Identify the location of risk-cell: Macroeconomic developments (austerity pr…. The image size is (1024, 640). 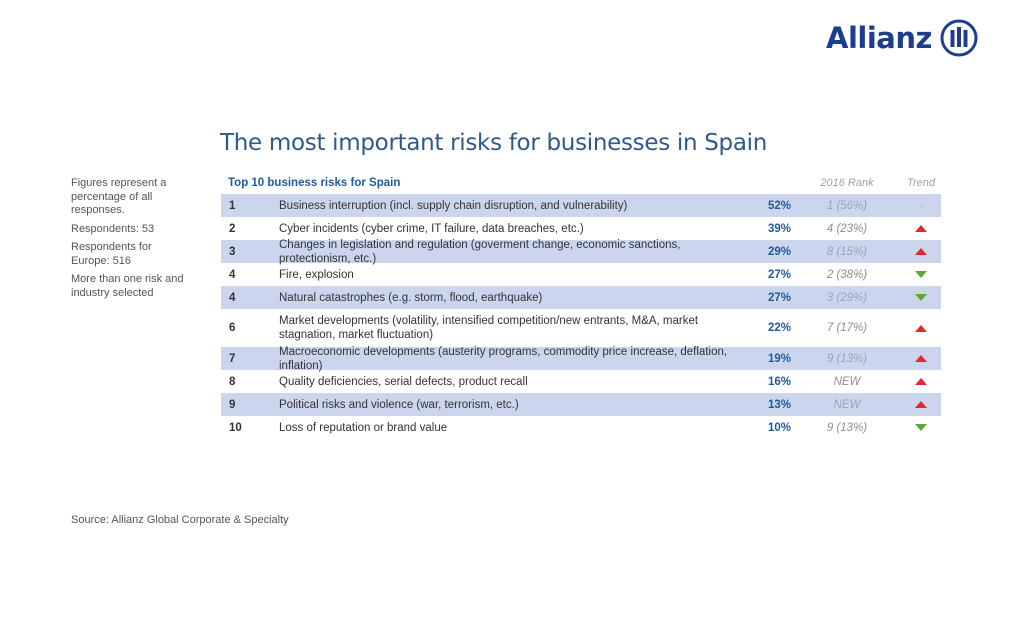
(503, 358).